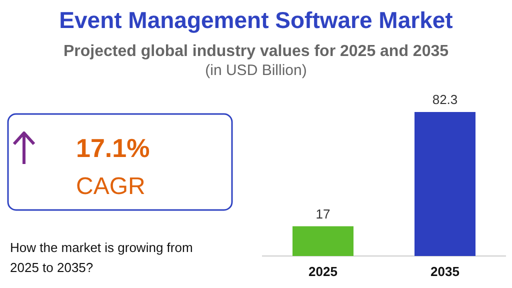 Image resolution: width=512 pixels, height=288 pixels. I want to click on chart-subtitle: Projected global industry values for 2025 and 2035 (in USD Billion), so click(256, 61).